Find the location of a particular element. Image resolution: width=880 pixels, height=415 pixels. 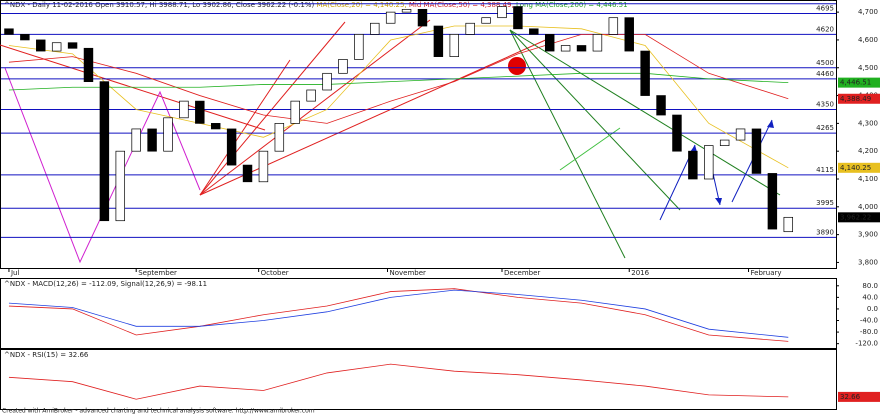

level-label: 4695 is located at coordinates (825, 9).